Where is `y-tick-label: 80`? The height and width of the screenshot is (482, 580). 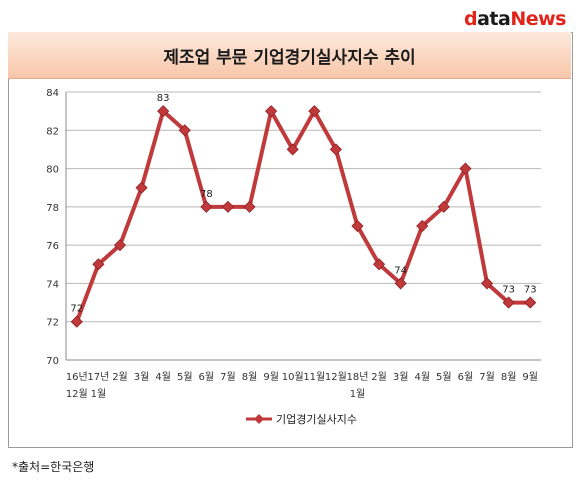 y-tick-label: 80 is located at coordinates (52, 170).